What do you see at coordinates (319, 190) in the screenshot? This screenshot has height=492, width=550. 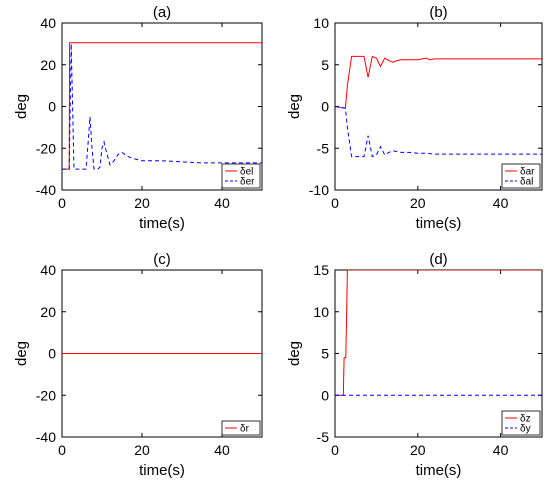 I see `y-tick-label: -10` at bounding box center [319, 190].